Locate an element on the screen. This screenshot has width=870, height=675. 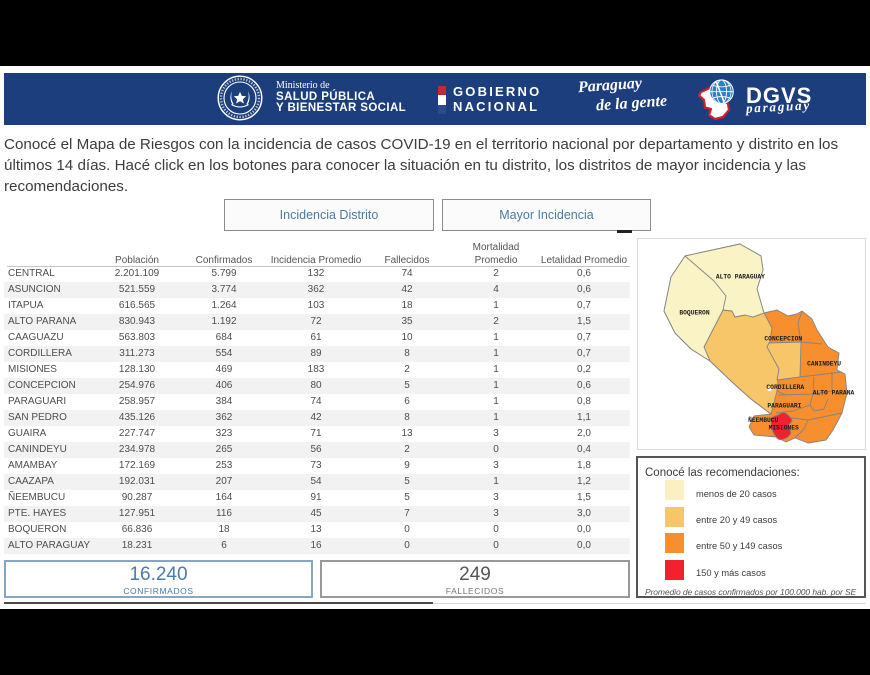
svg-text: BOQUERON is located at coordinates (694, 312).